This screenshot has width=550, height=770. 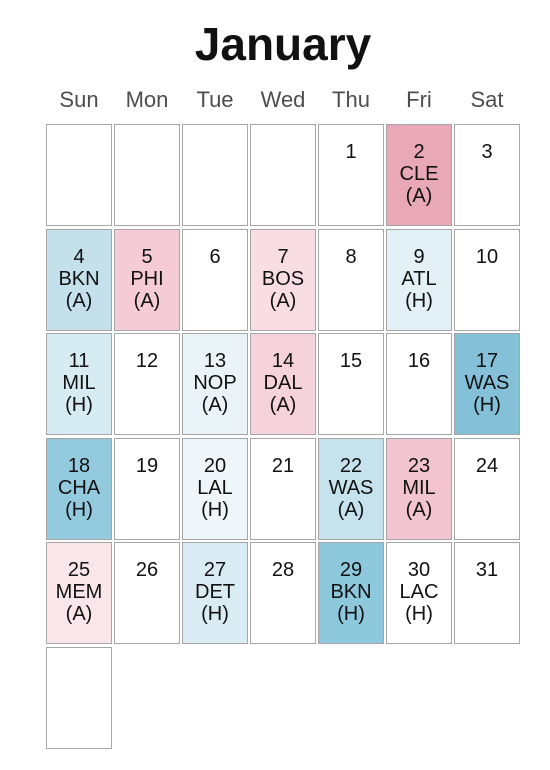 I want to click on day-cell: 10, so click(x=487, y=279).